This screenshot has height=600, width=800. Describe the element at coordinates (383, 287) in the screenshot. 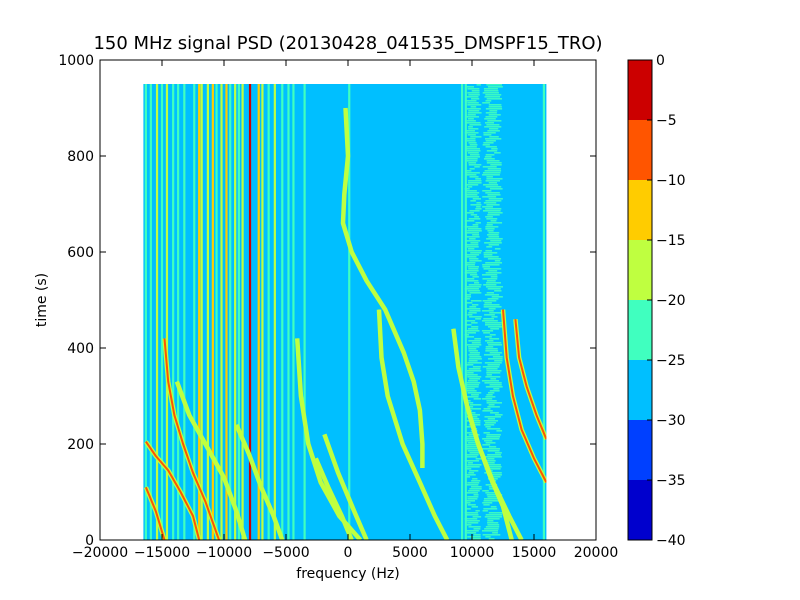

I see `doppler-track` at that location.